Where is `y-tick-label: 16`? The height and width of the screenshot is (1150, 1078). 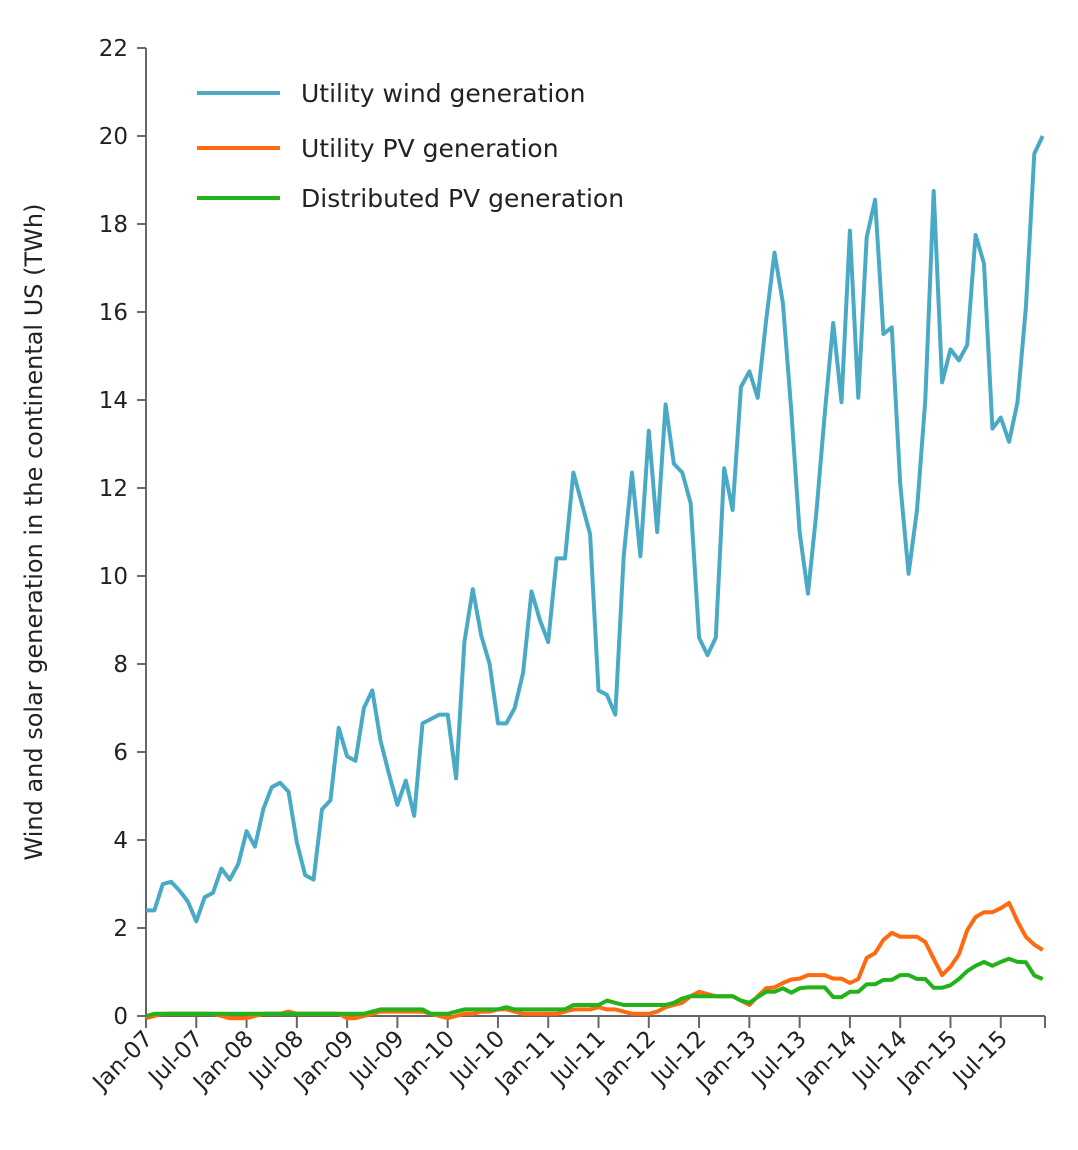
y-tick-label: 16 is located at coordinates (113, 313).